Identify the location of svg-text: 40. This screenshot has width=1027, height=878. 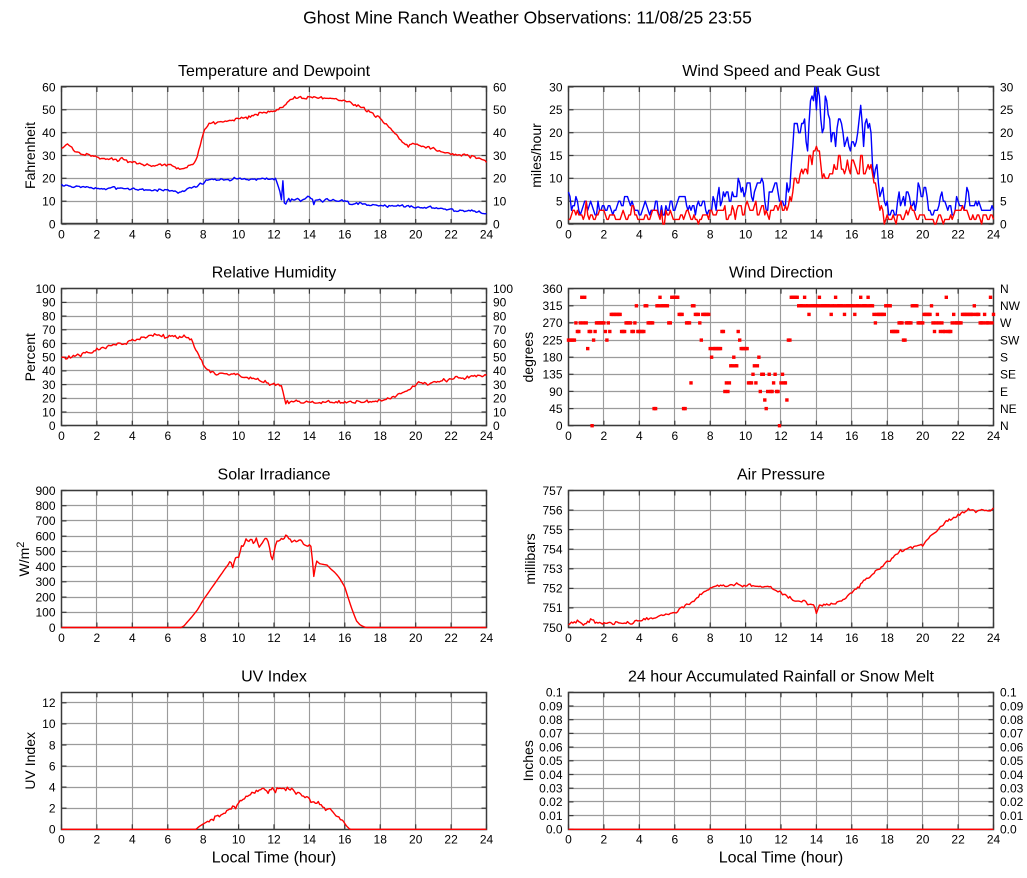
(500, 371).